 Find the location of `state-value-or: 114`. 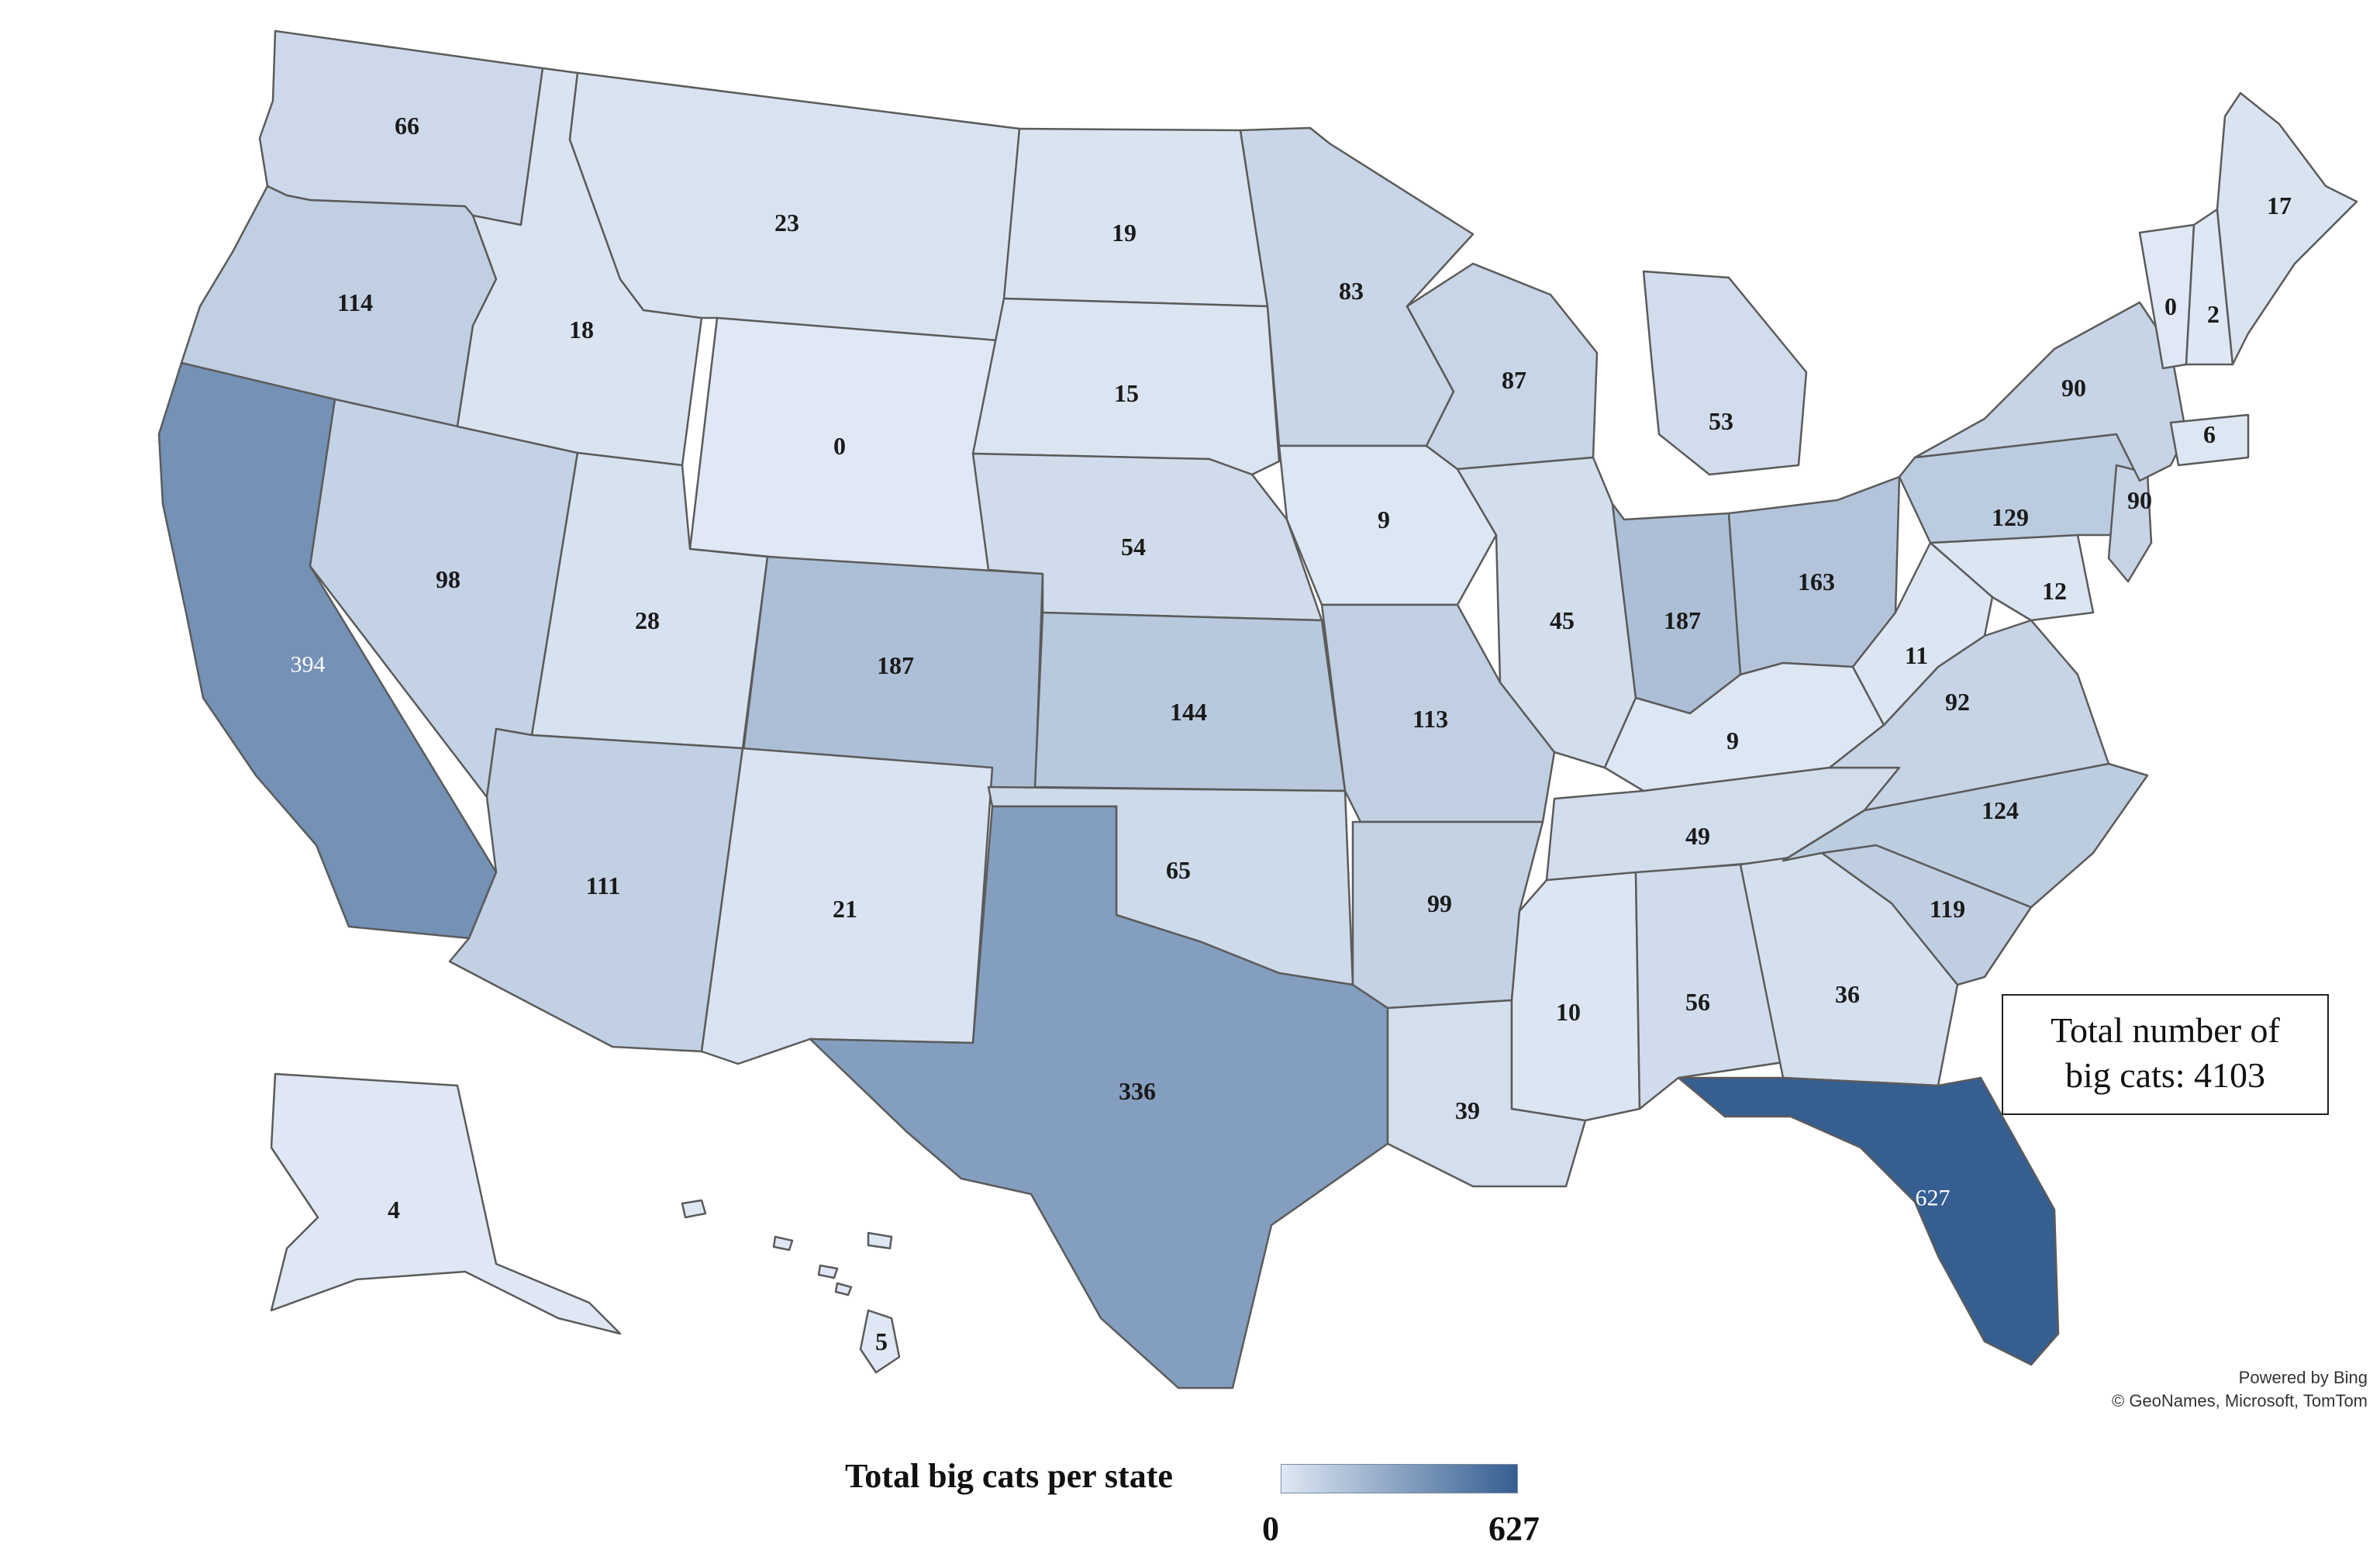

state-value-or: 114 is located at coordinates (355, 302).